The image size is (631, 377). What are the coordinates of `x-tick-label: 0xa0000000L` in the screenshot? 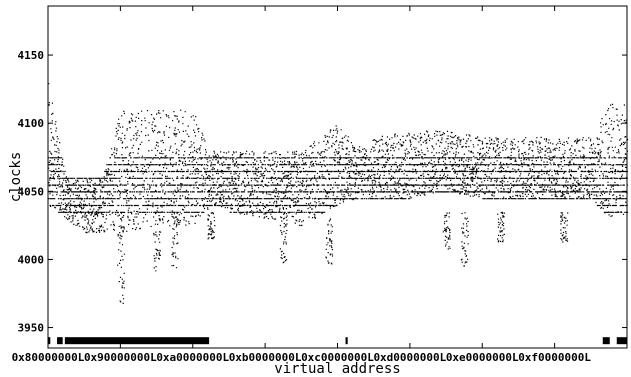 It's located at (192, 357).